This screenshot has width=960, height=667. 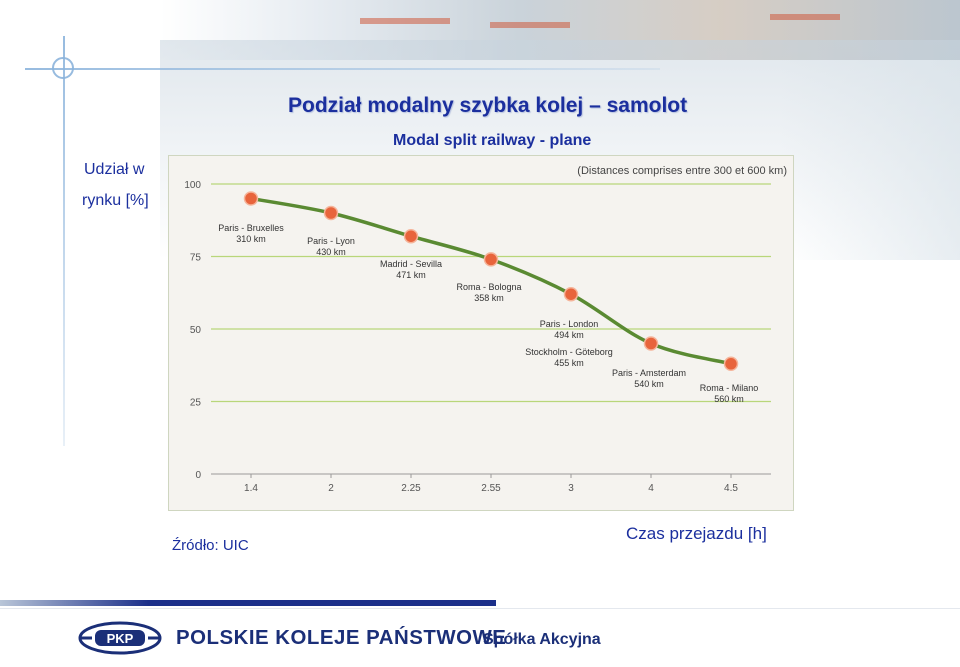 What do you see at coordinates (870, 160) in the screenshot?
I see `side-fade` at bounding box center [870, 160].